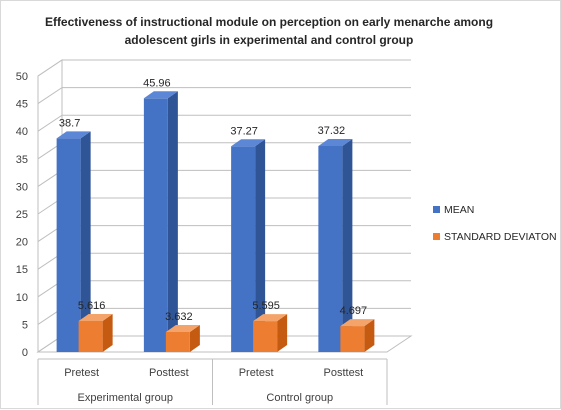 Image resolution: width=561 pixels, height=410 pixels. Describe the element at coordinates (25, 325) in the screenshot. I see `y-tick-label: 5` at that location.